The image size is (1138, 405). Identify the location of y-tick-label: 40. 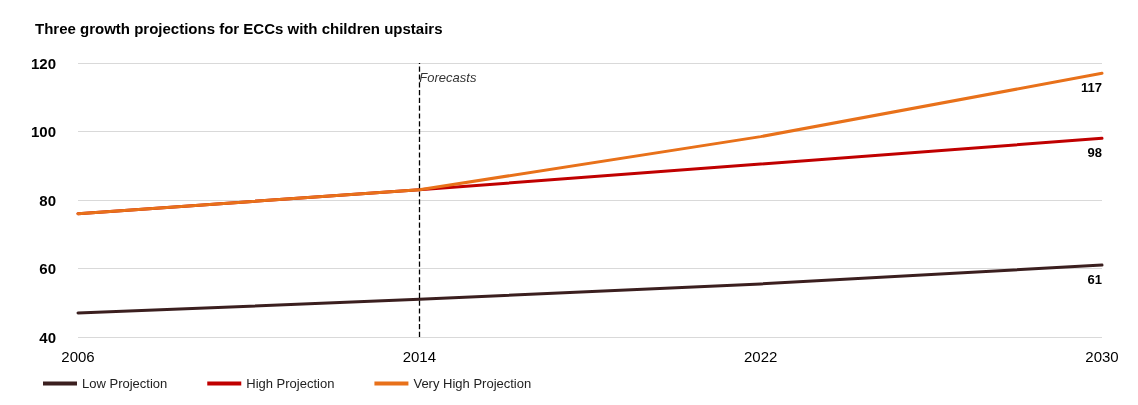
(47, 337).